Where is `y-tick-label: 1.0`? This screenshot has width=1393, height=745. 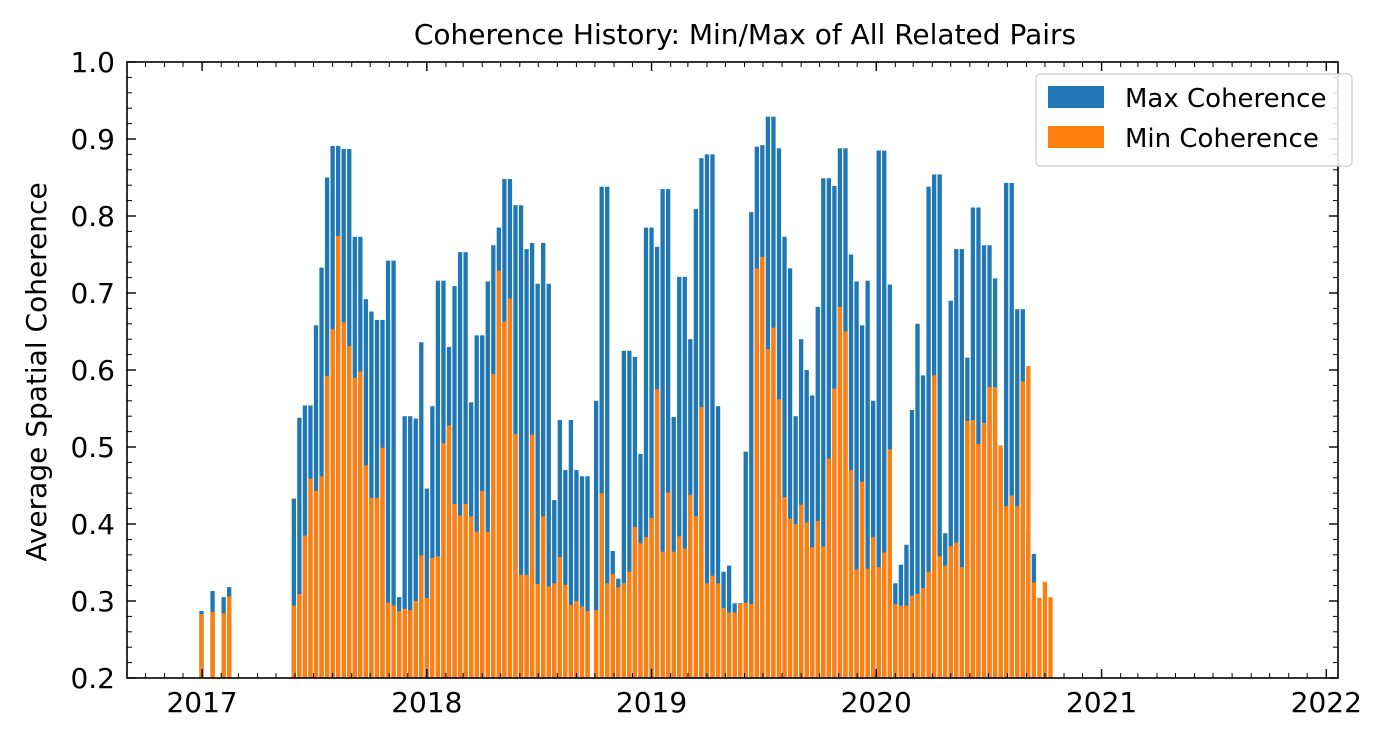 y-tick-label: 1.0 is located at coordinates (92, 62).